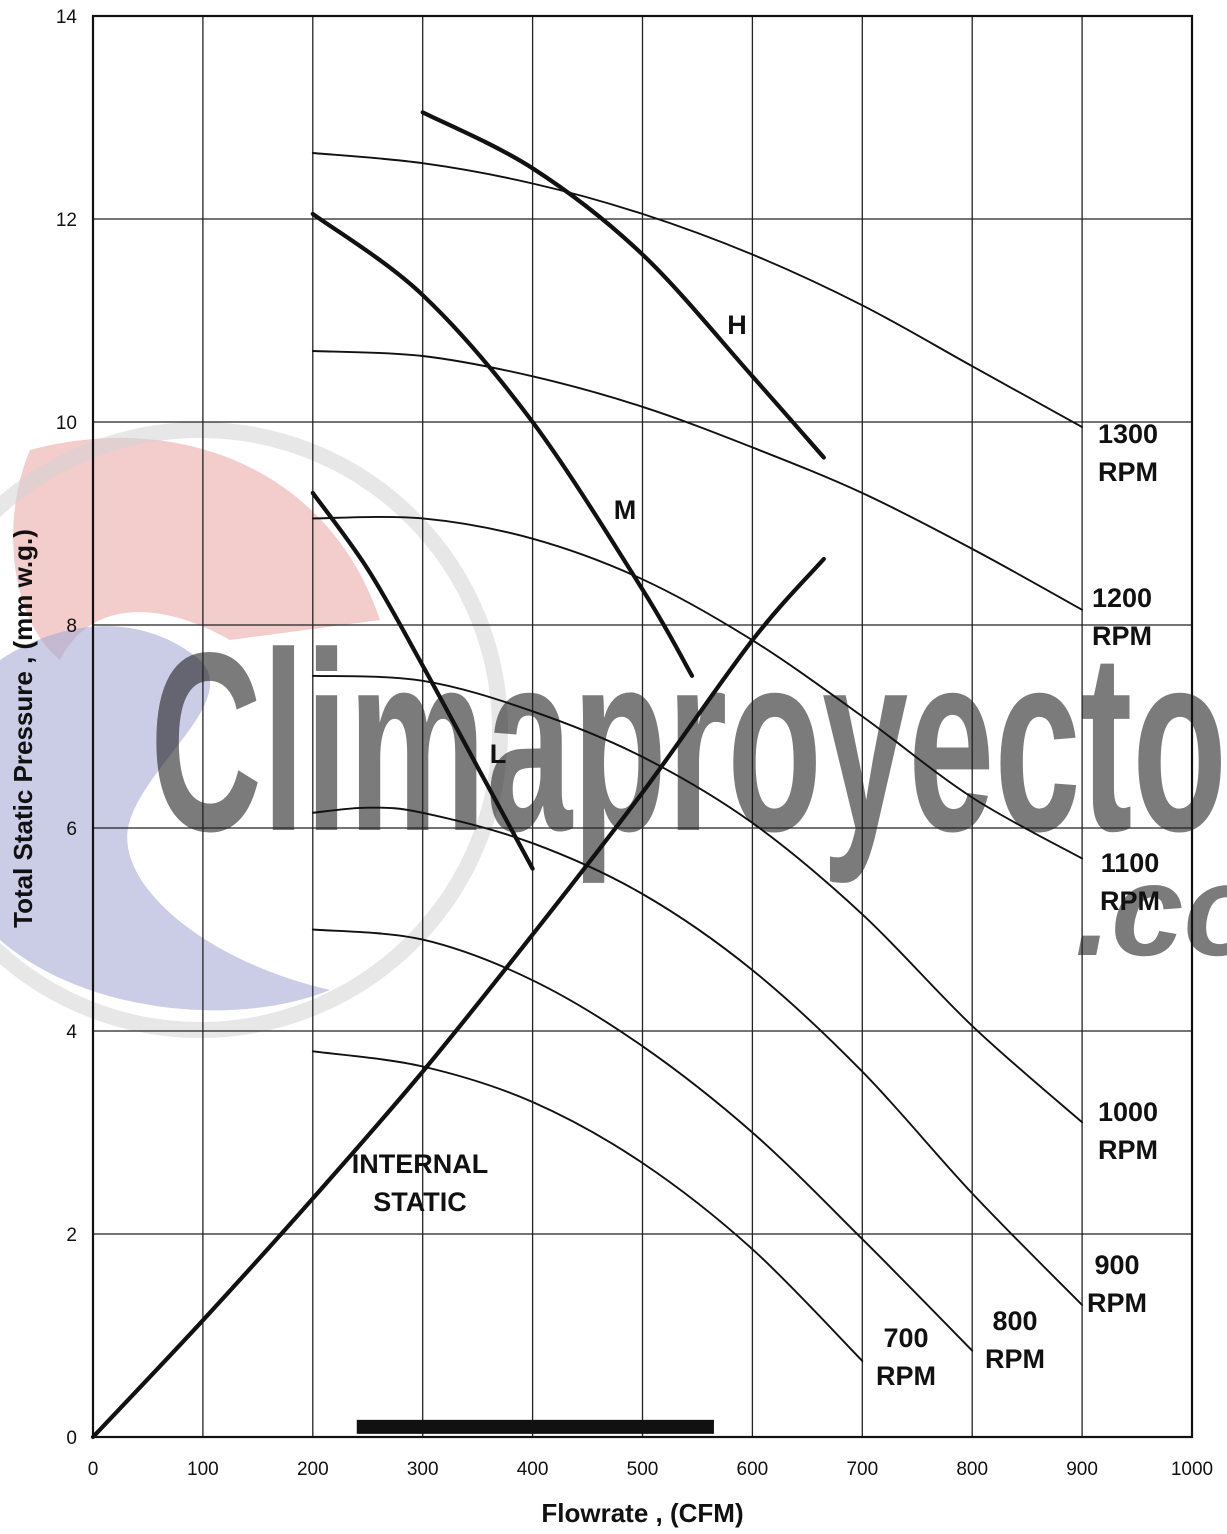 This screenshot has height=1534, width=1227. Describe the element at coordinates (66, 423) in the screenshot. I see `y-tick-label: 10` at that location.